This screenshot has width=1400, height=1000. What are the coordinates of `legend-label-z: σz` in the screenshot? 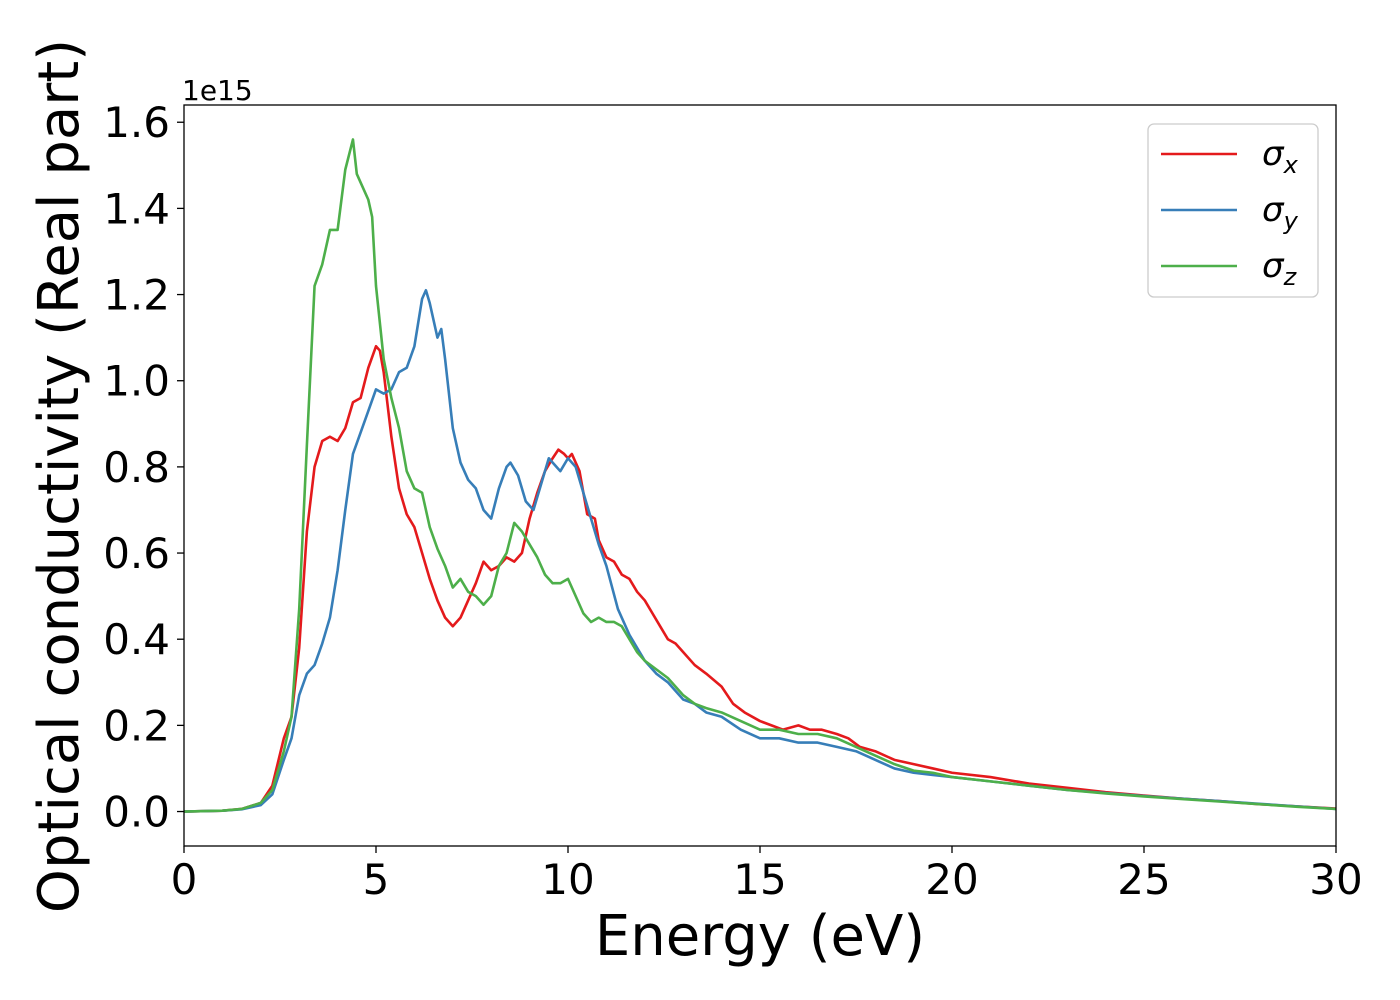 It's located at (1280, 268).